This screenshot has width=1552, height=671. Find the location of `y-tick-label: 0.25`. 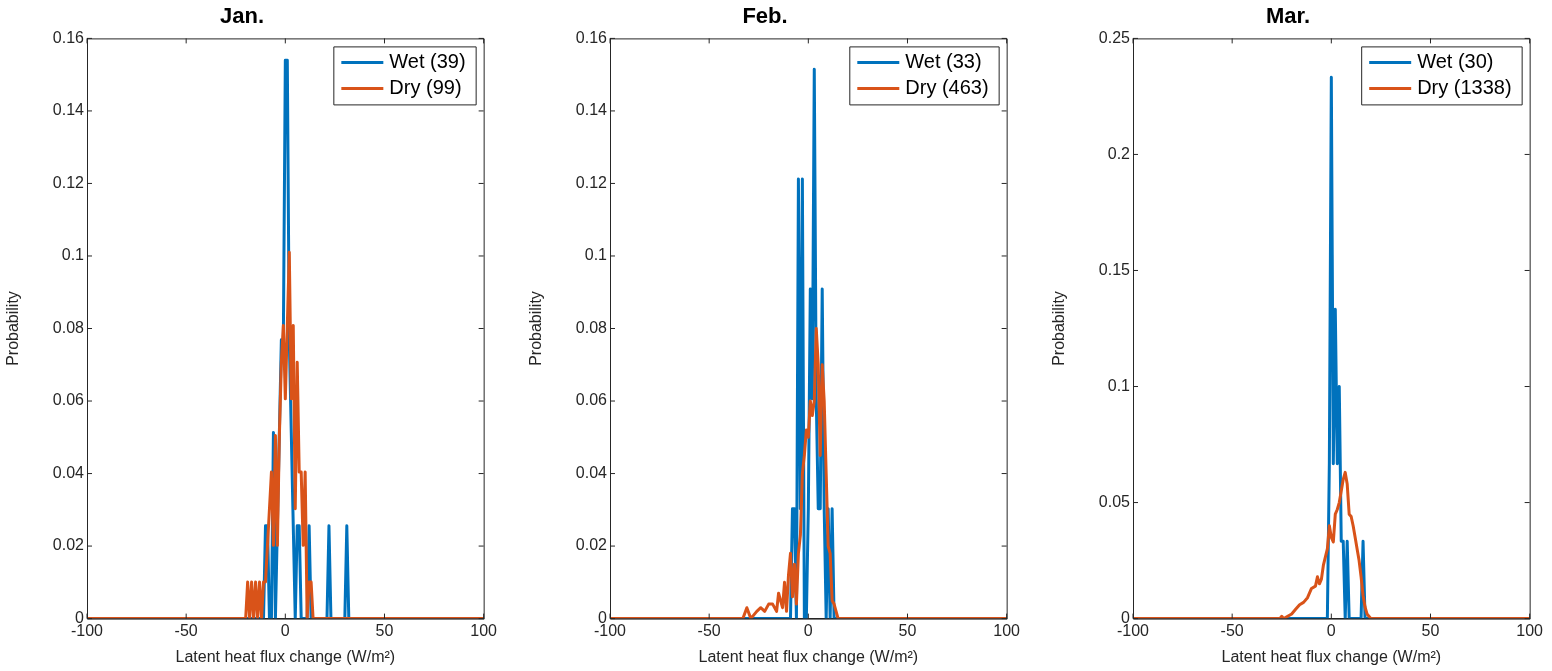

y-tick-label: 0.25 is located at coordinates (1114, 37).